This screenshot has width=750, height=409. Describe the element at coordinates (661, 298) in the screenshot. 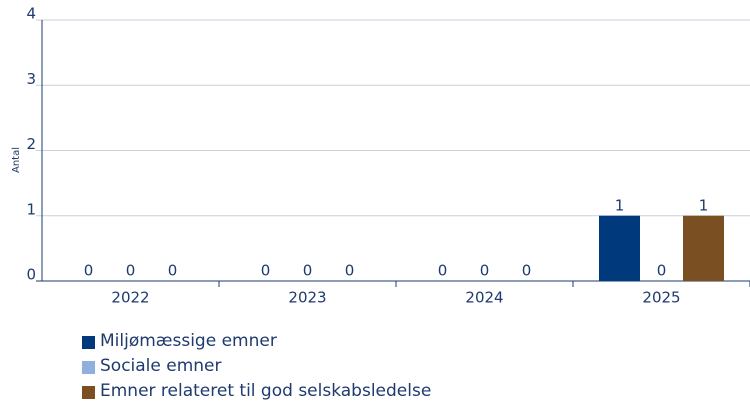

I see `x-tick-label: 2025` at that location.